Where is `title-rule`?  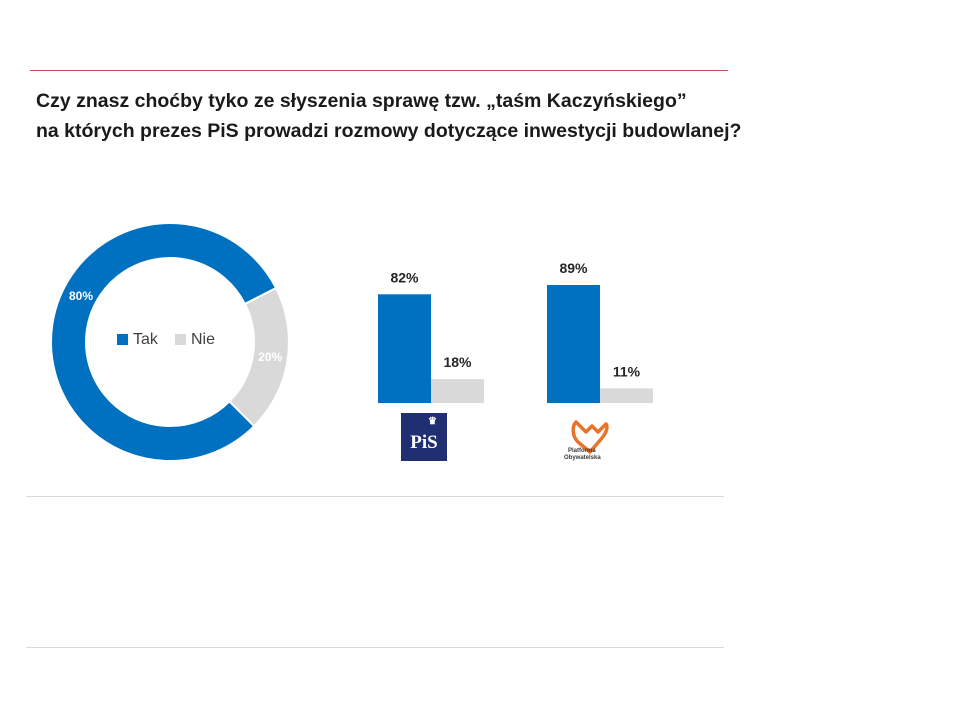
title-rule is located at coordinates (379, 70).